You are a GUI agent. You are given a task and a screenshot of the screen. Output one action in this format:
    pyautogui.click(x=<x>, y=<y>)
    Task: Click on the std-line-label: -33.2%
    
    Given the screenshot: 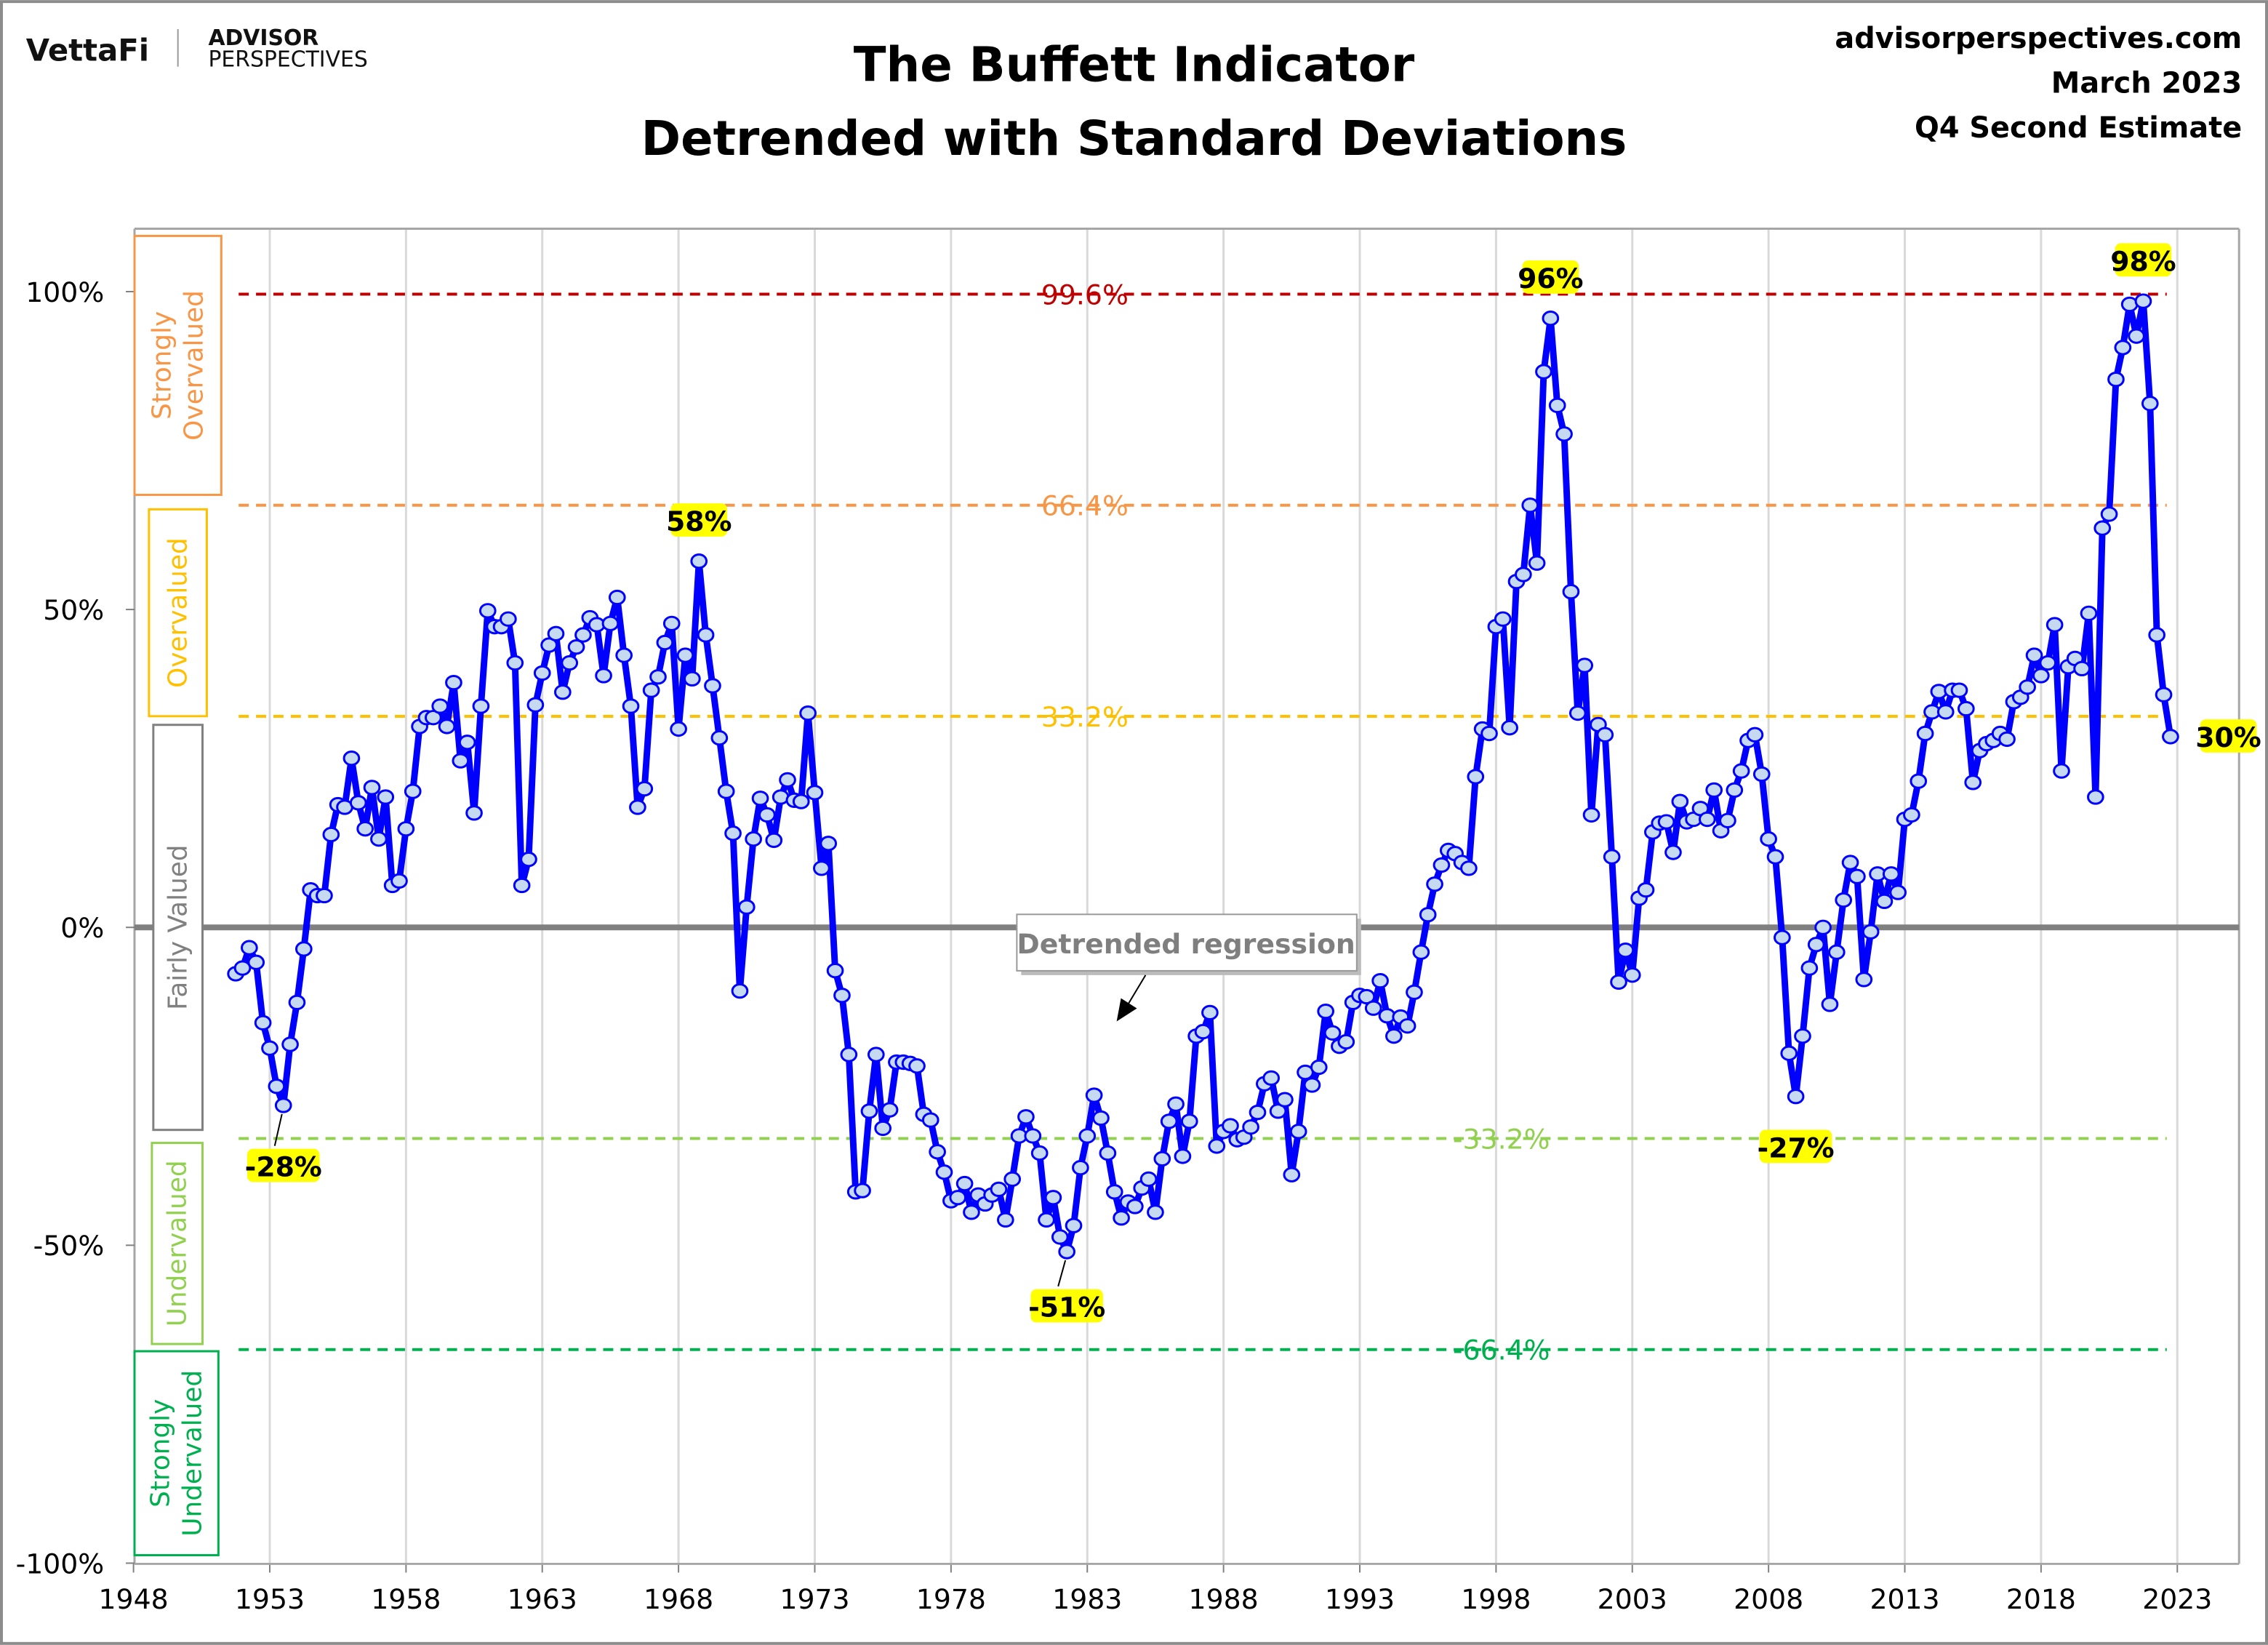 What is the action you would take?
    pyautogui.click(x=1501, y=1139)
    